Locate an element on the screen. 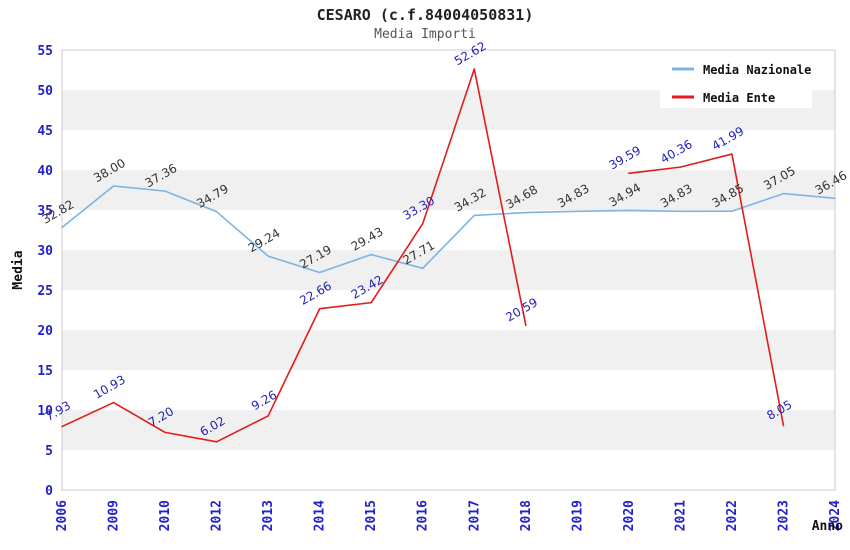 The width and height of the screenshot is (850, 550). y-tick-label: 10 is located at coordinates (45, 411).